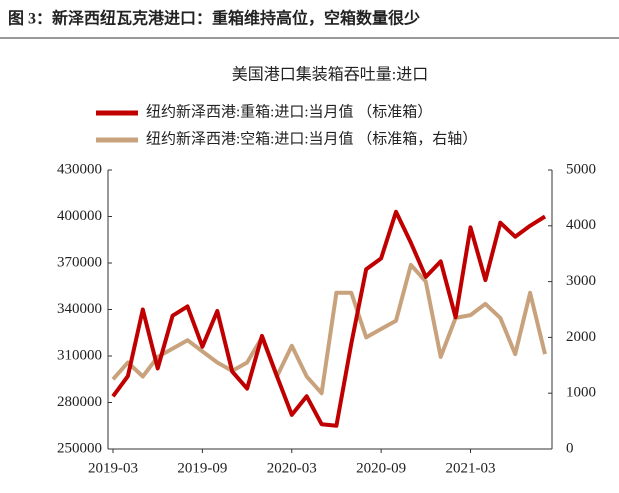  Describe the element at coordinates (311, 138) in the screenshot. I see `legend-label: 纽约新泽西港:空箱:进口:当月值 （标准箱，右轴）` at that location.